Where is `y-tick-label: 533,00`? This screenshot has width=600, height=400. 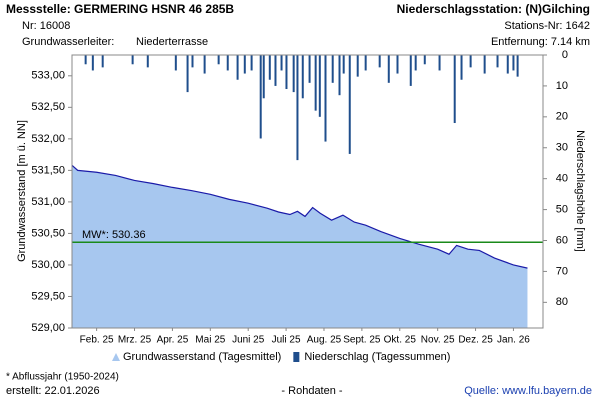
y-tick-label: 533,00 is located at coordinates (48, 76).